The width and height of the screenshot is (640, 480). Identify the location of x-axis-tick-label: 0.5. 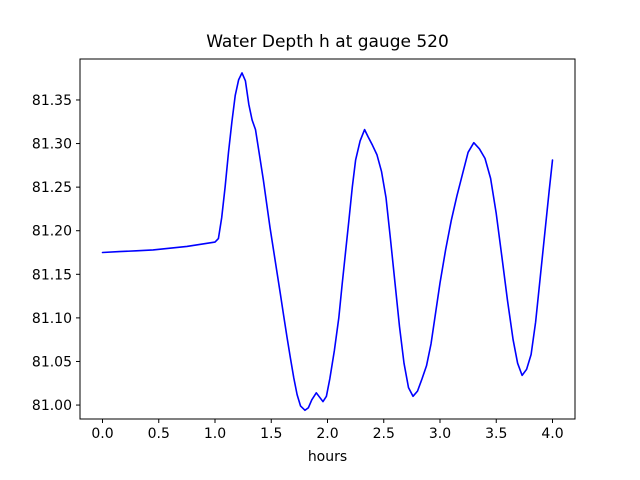
(159, 434).